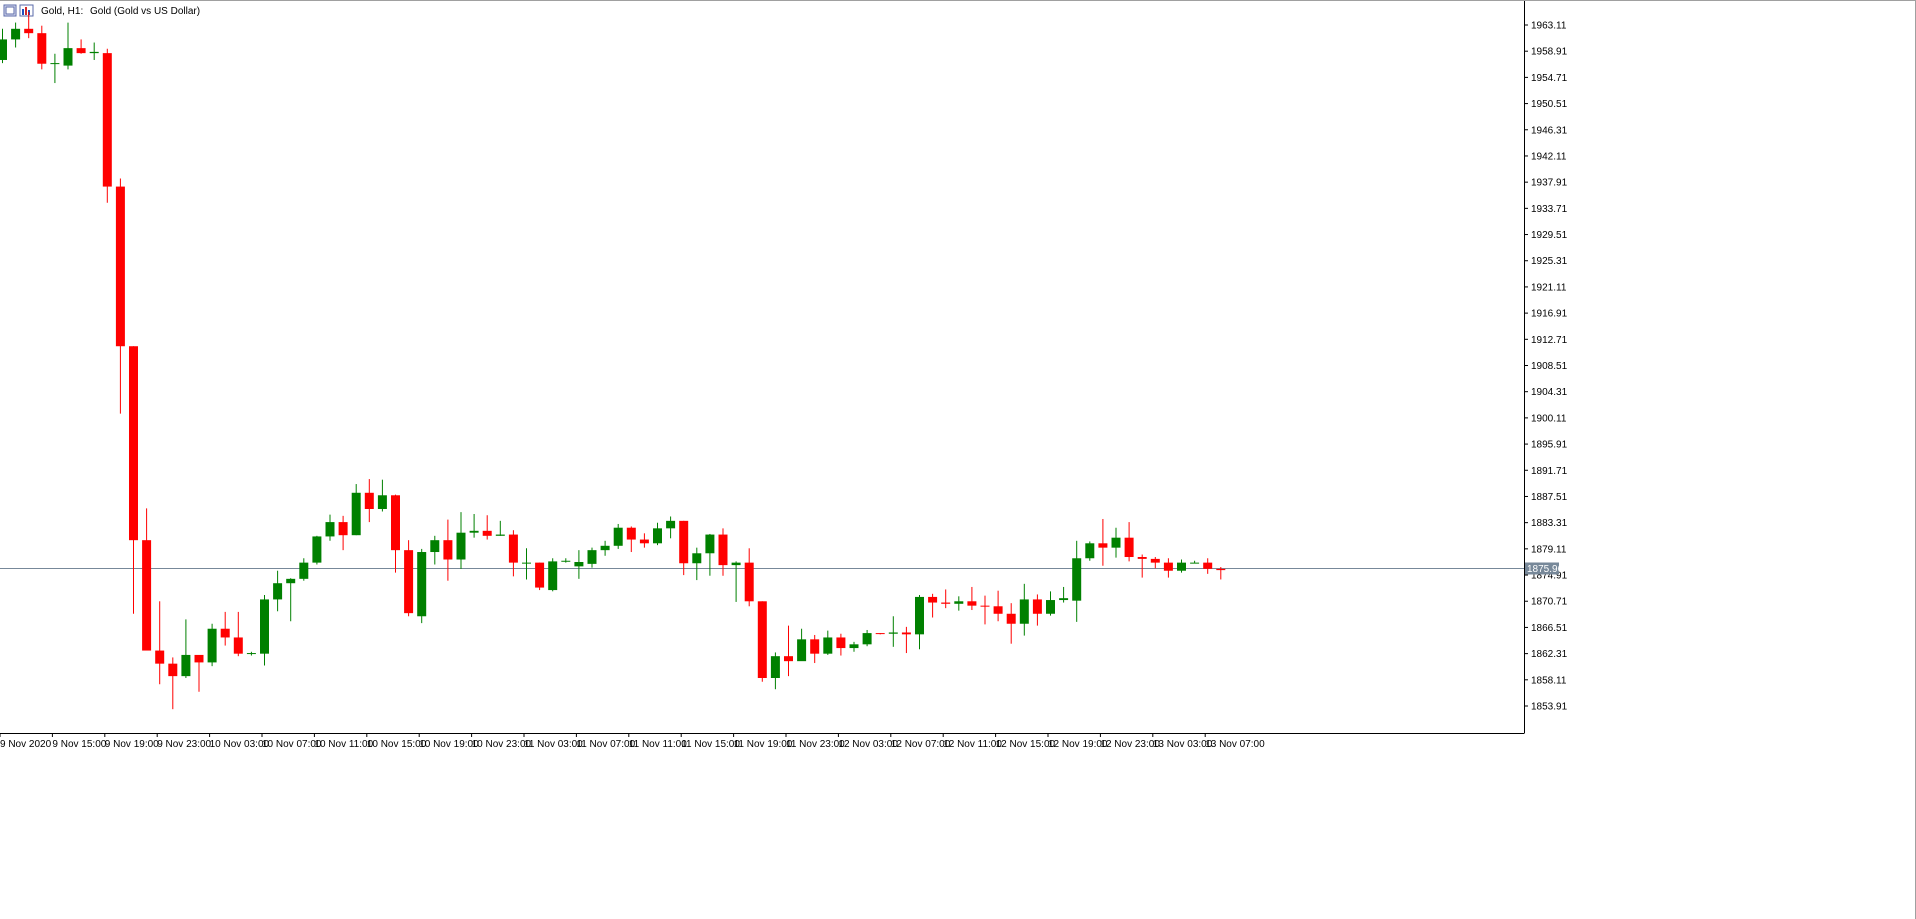 Image resolution: width=1916 pixels, height=919 pixels. What do you see at coordinates (1549, 392) in the screenshot?
I see `price-tick-label: 1904.31` at bounding box center [1549, 392].